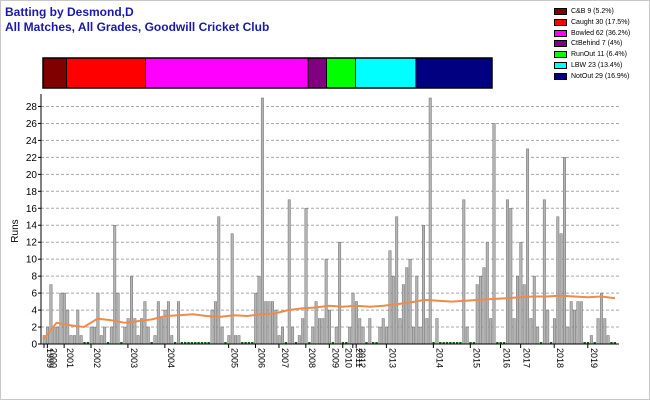 This screenshot has width=650, height=400. What do you see at coordinates (599, 55) in the screenshot?
I see `legend-item-runout: RunOut 11 (6.4%)` at bounding box center [599, 55].